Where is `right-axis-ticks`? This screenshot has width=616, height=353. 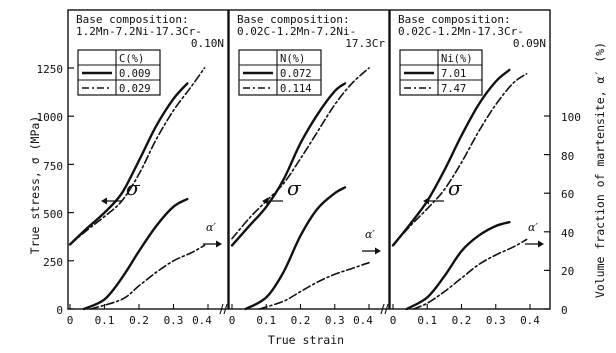 right-axis-ticks is located at coordinates (547, 212).